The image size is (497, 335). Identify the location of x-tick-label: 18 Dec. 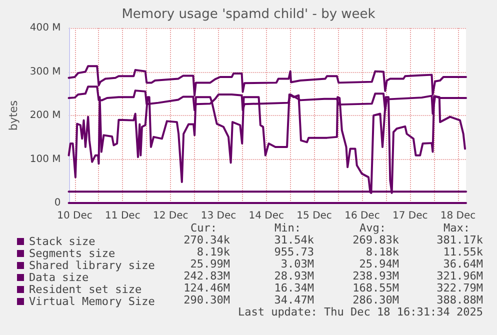
(458, 216).